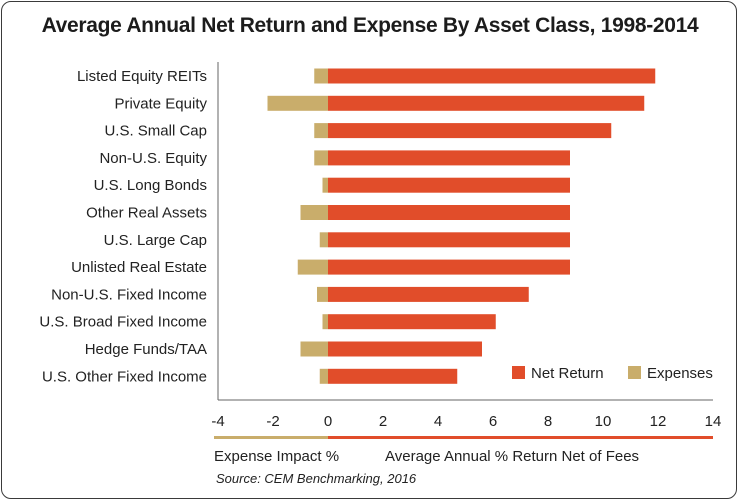  Describe the element at coordinates (383, 421) in the screenshot. I see `x-tick-label: 2` at that location.